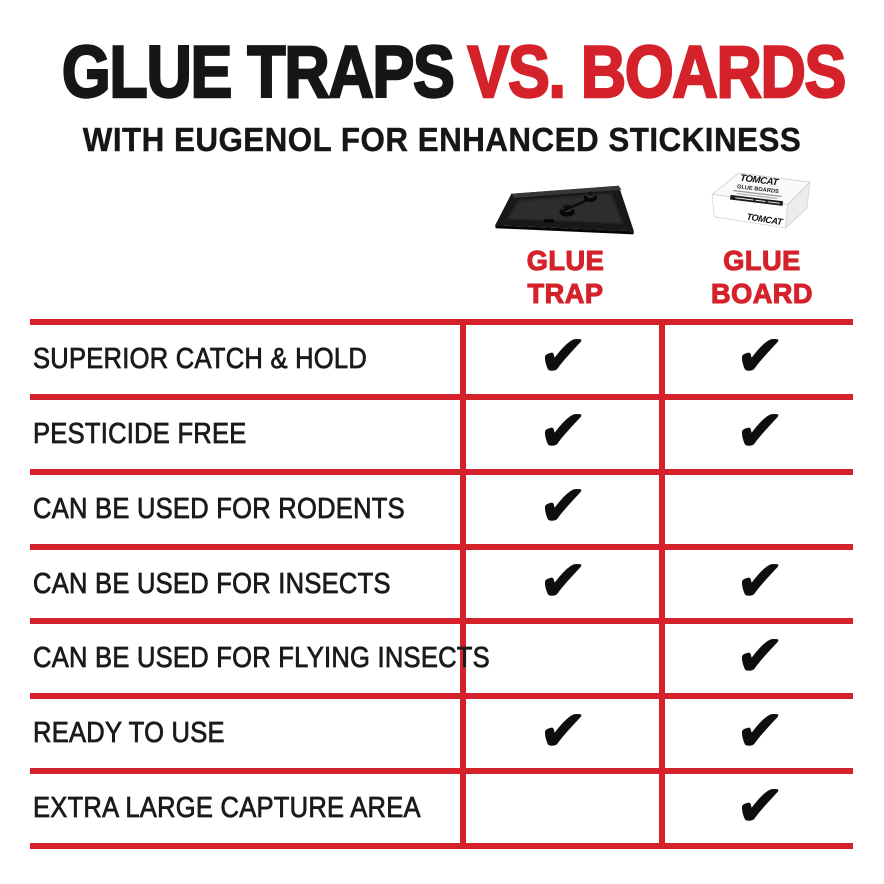 This screenshot has width=884, height=884. What do you see at coordinates (200, 359) in the screenshot?
I see `feature-label: SUPERIOR CATCH & HOLD` at bounding box center [200, 359].